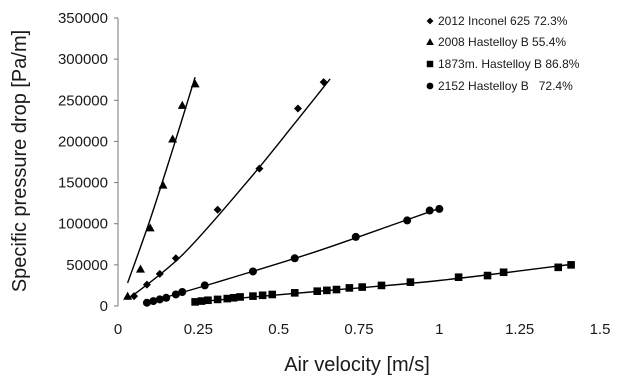  What do you see at coordinates (358, 329) in the screenshot?
I see `x-tick-label: 0.75` at bounding box center [358, 329].